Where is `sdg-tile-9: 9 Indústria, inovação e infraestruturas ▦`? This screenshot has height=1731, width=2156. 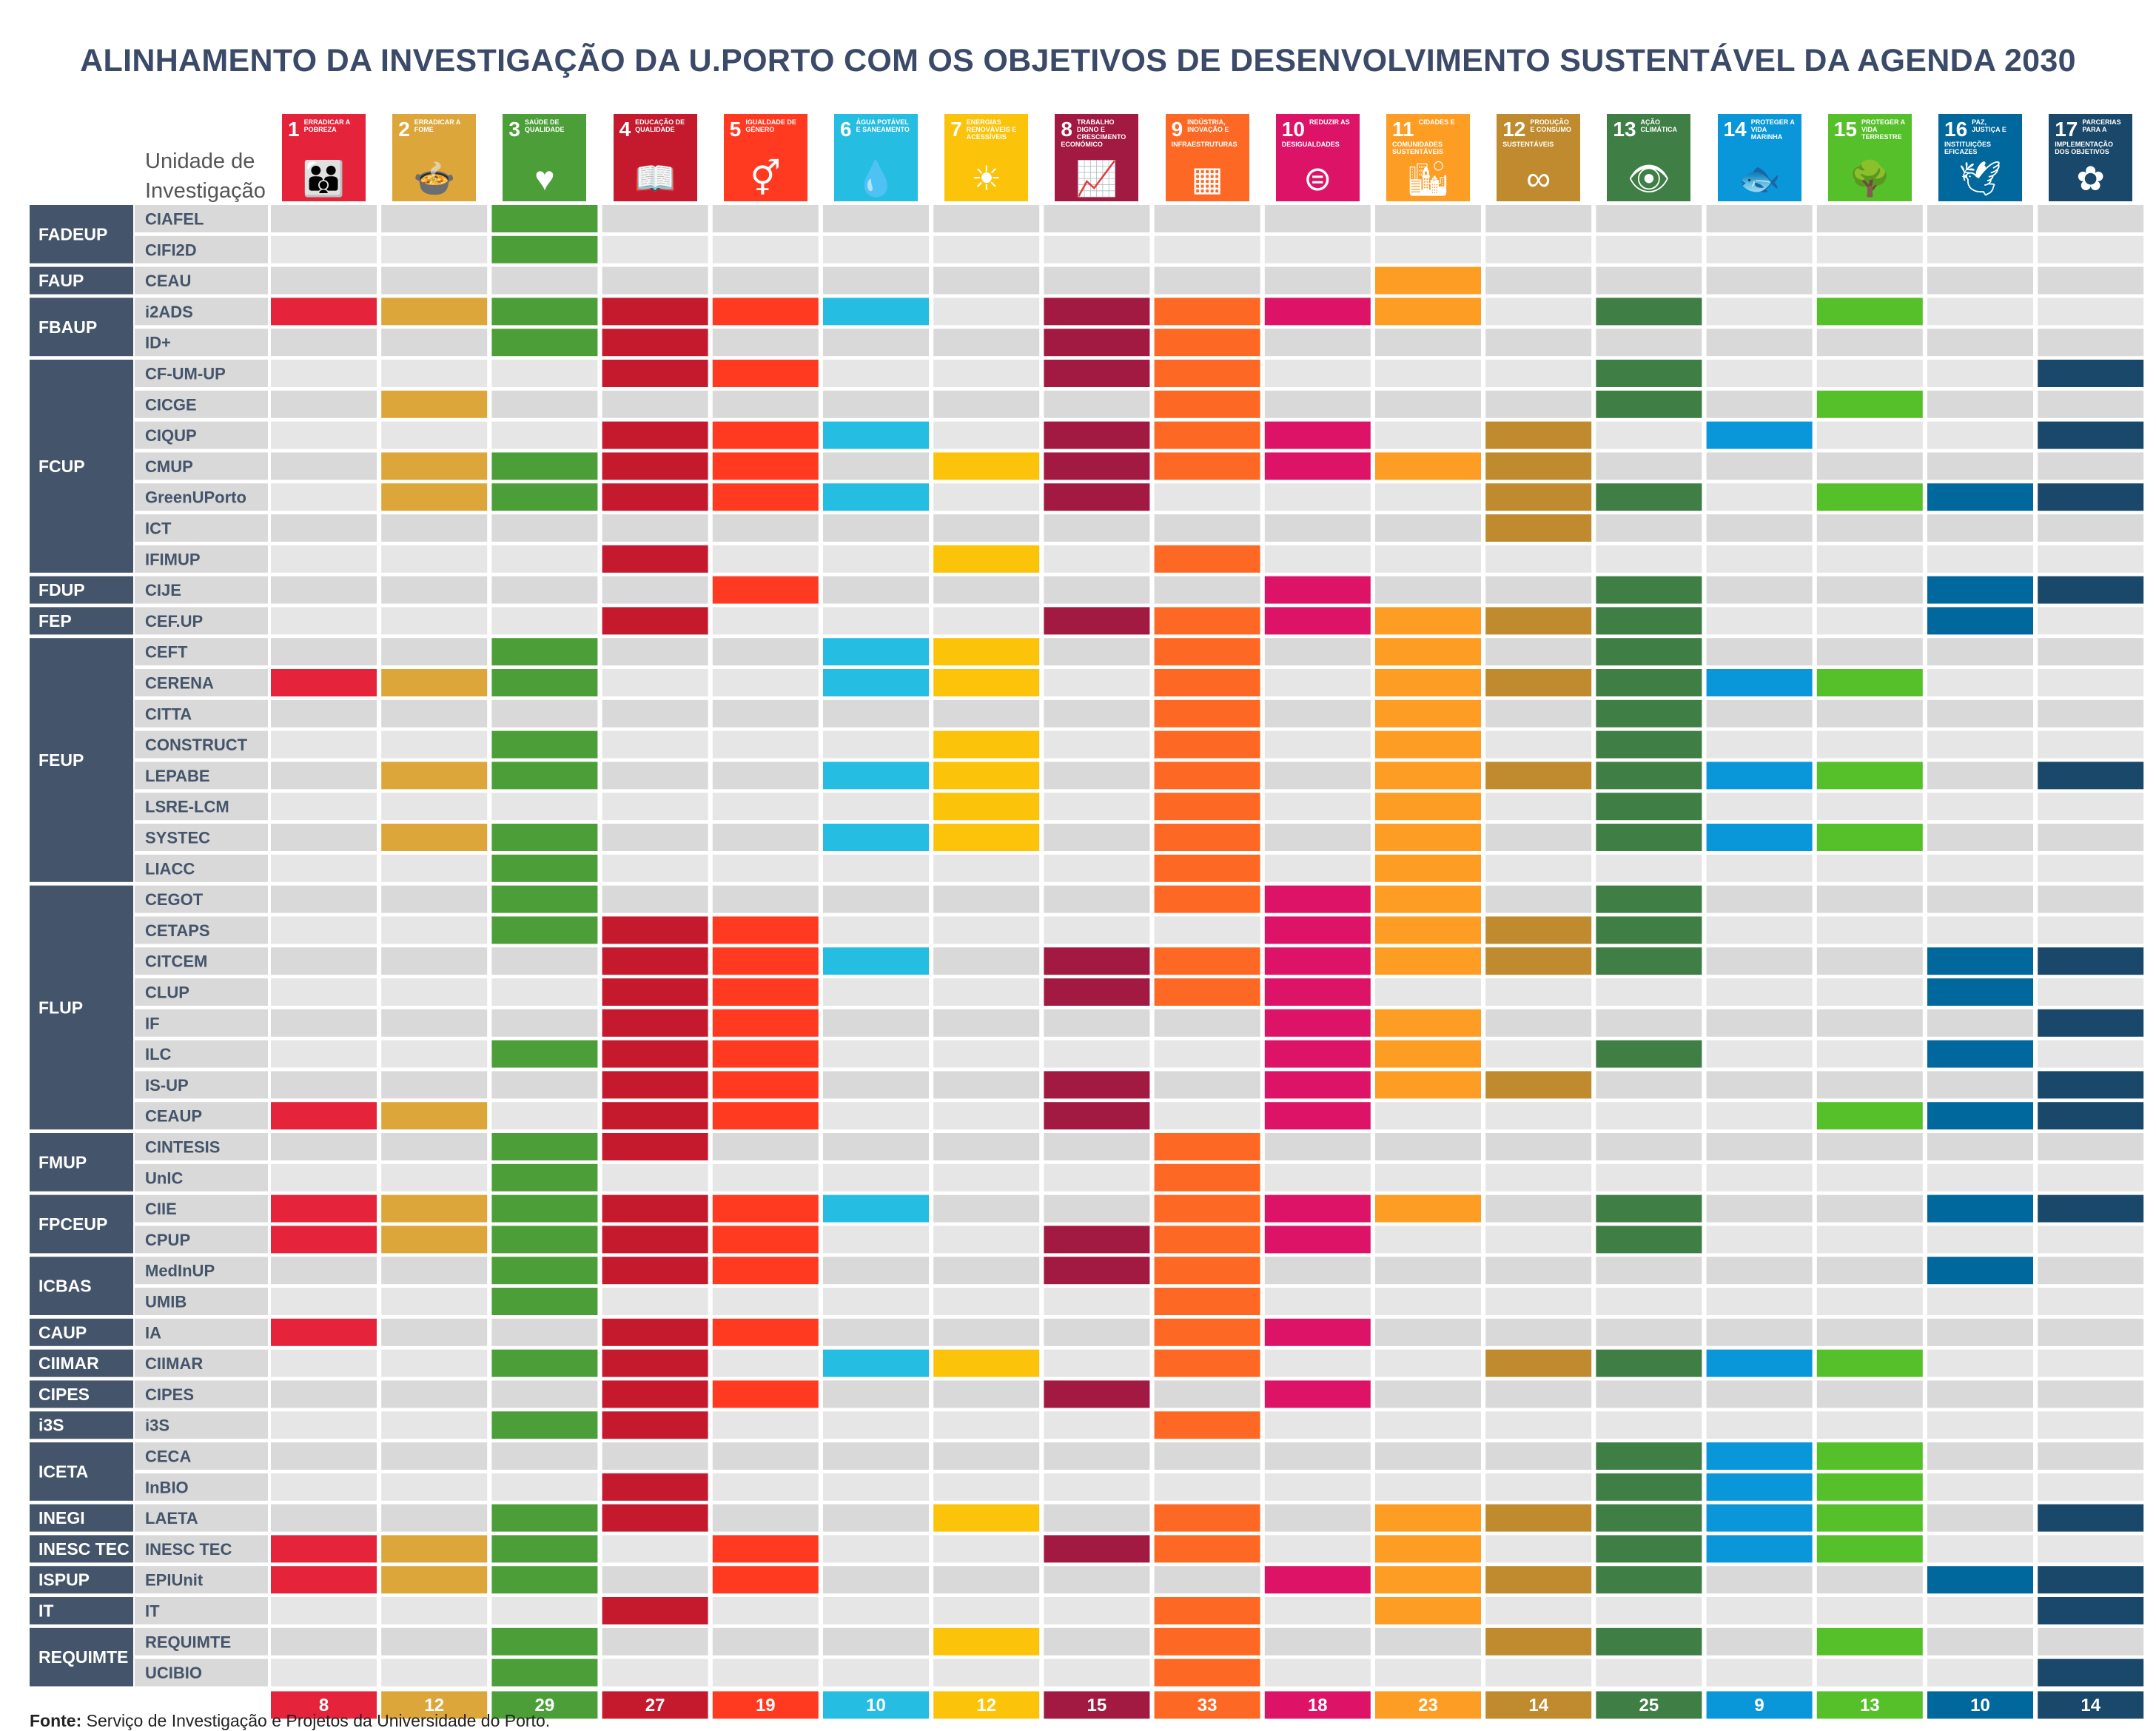 sdg-tile-9: 9 Indústria, inovação e infraestruturas ▦ is located at coordinates (1207, 157).